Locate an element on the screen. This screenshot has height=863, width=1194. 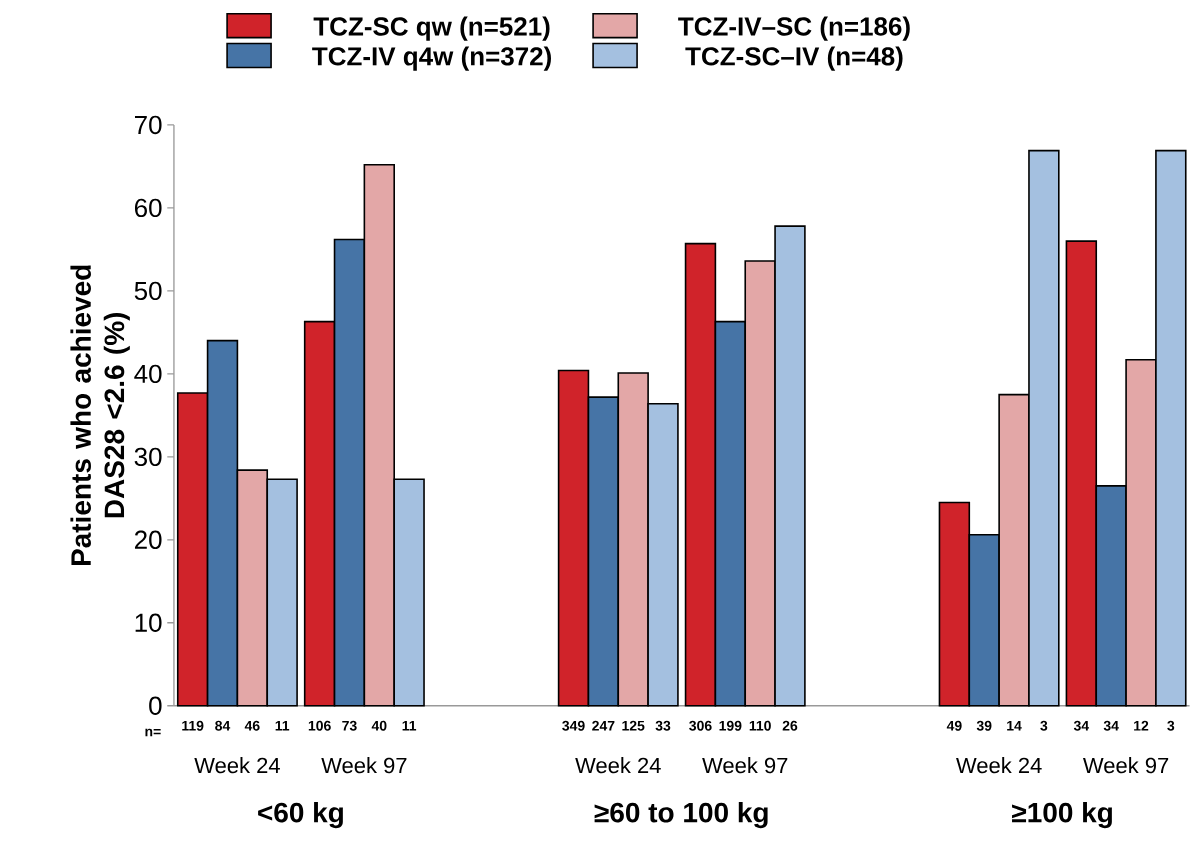
text: 46 is located at coordinates (252, 725).